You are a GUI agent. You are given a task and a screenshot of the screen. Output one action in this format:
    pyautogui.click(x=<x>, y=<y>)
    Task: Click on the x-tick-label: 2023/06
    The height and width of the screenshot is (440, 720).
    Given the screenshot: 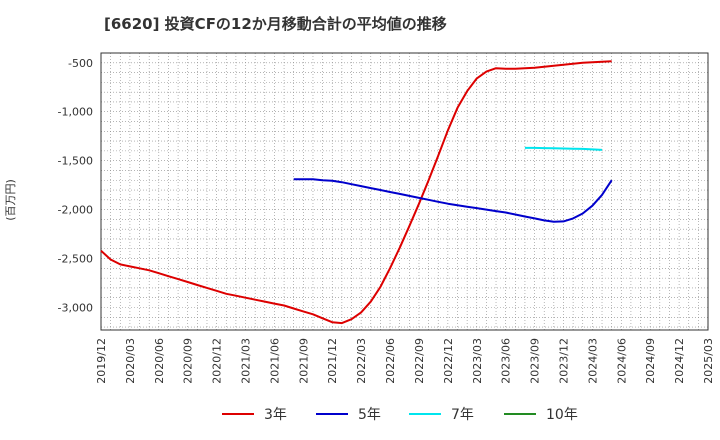 What is the action you would take?
    pyautogui.click(x=506, y=361)
    